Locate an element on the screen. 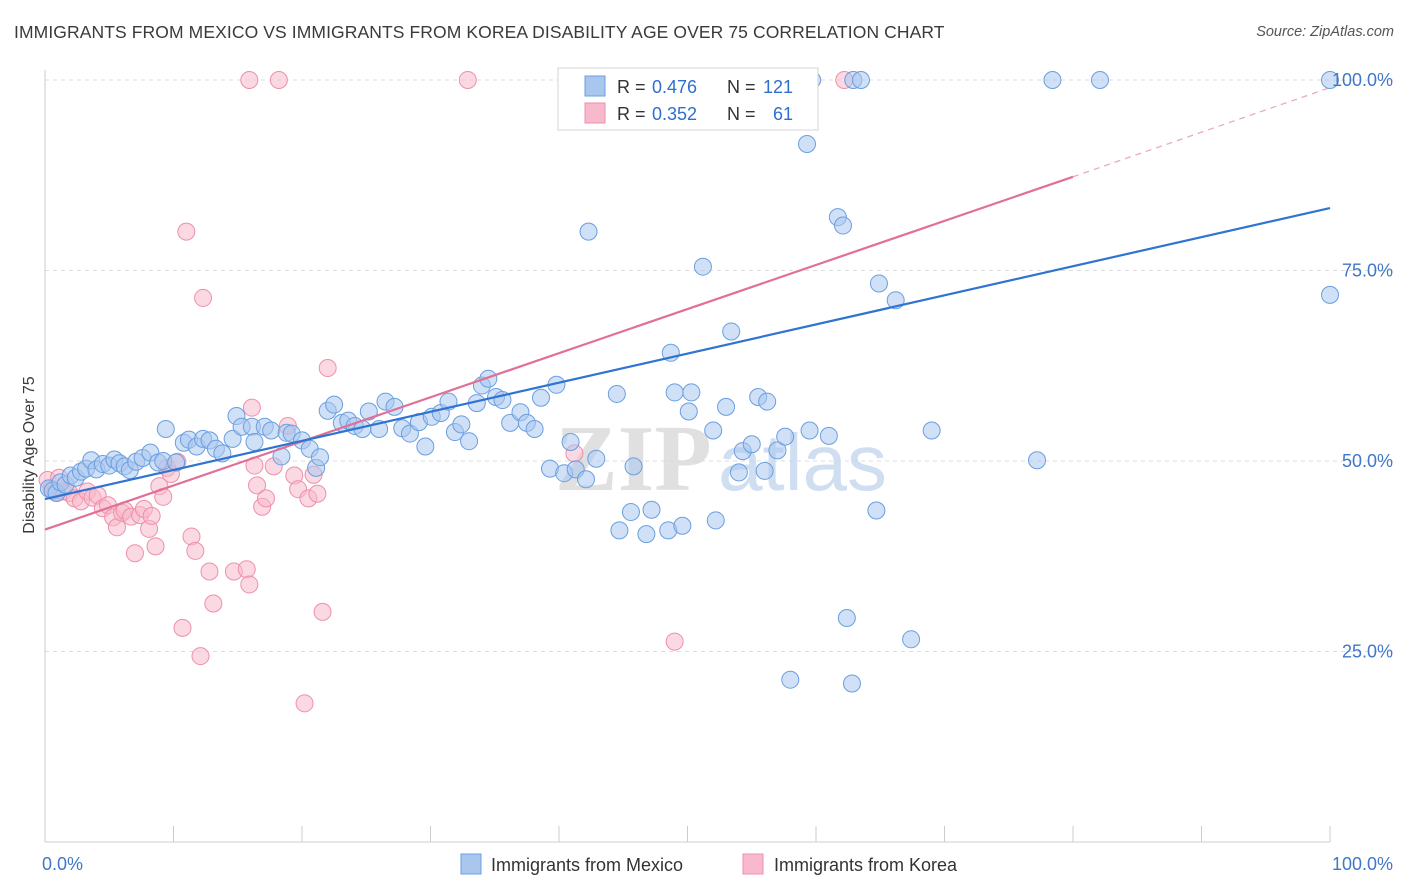 The image size is (1406, 892). stats-n-value-korea: 61 is located at coordinates (783, 114).